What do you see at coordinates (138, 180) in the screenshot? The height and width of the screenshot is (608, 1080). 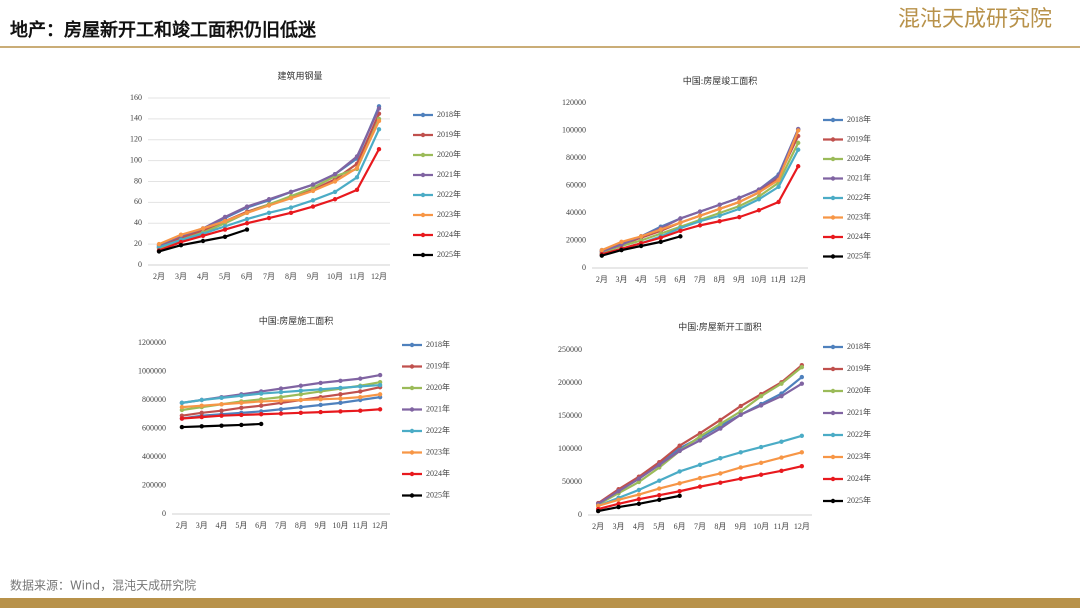 I see `y-tick-label: 80` at bounding box center [138, 180].